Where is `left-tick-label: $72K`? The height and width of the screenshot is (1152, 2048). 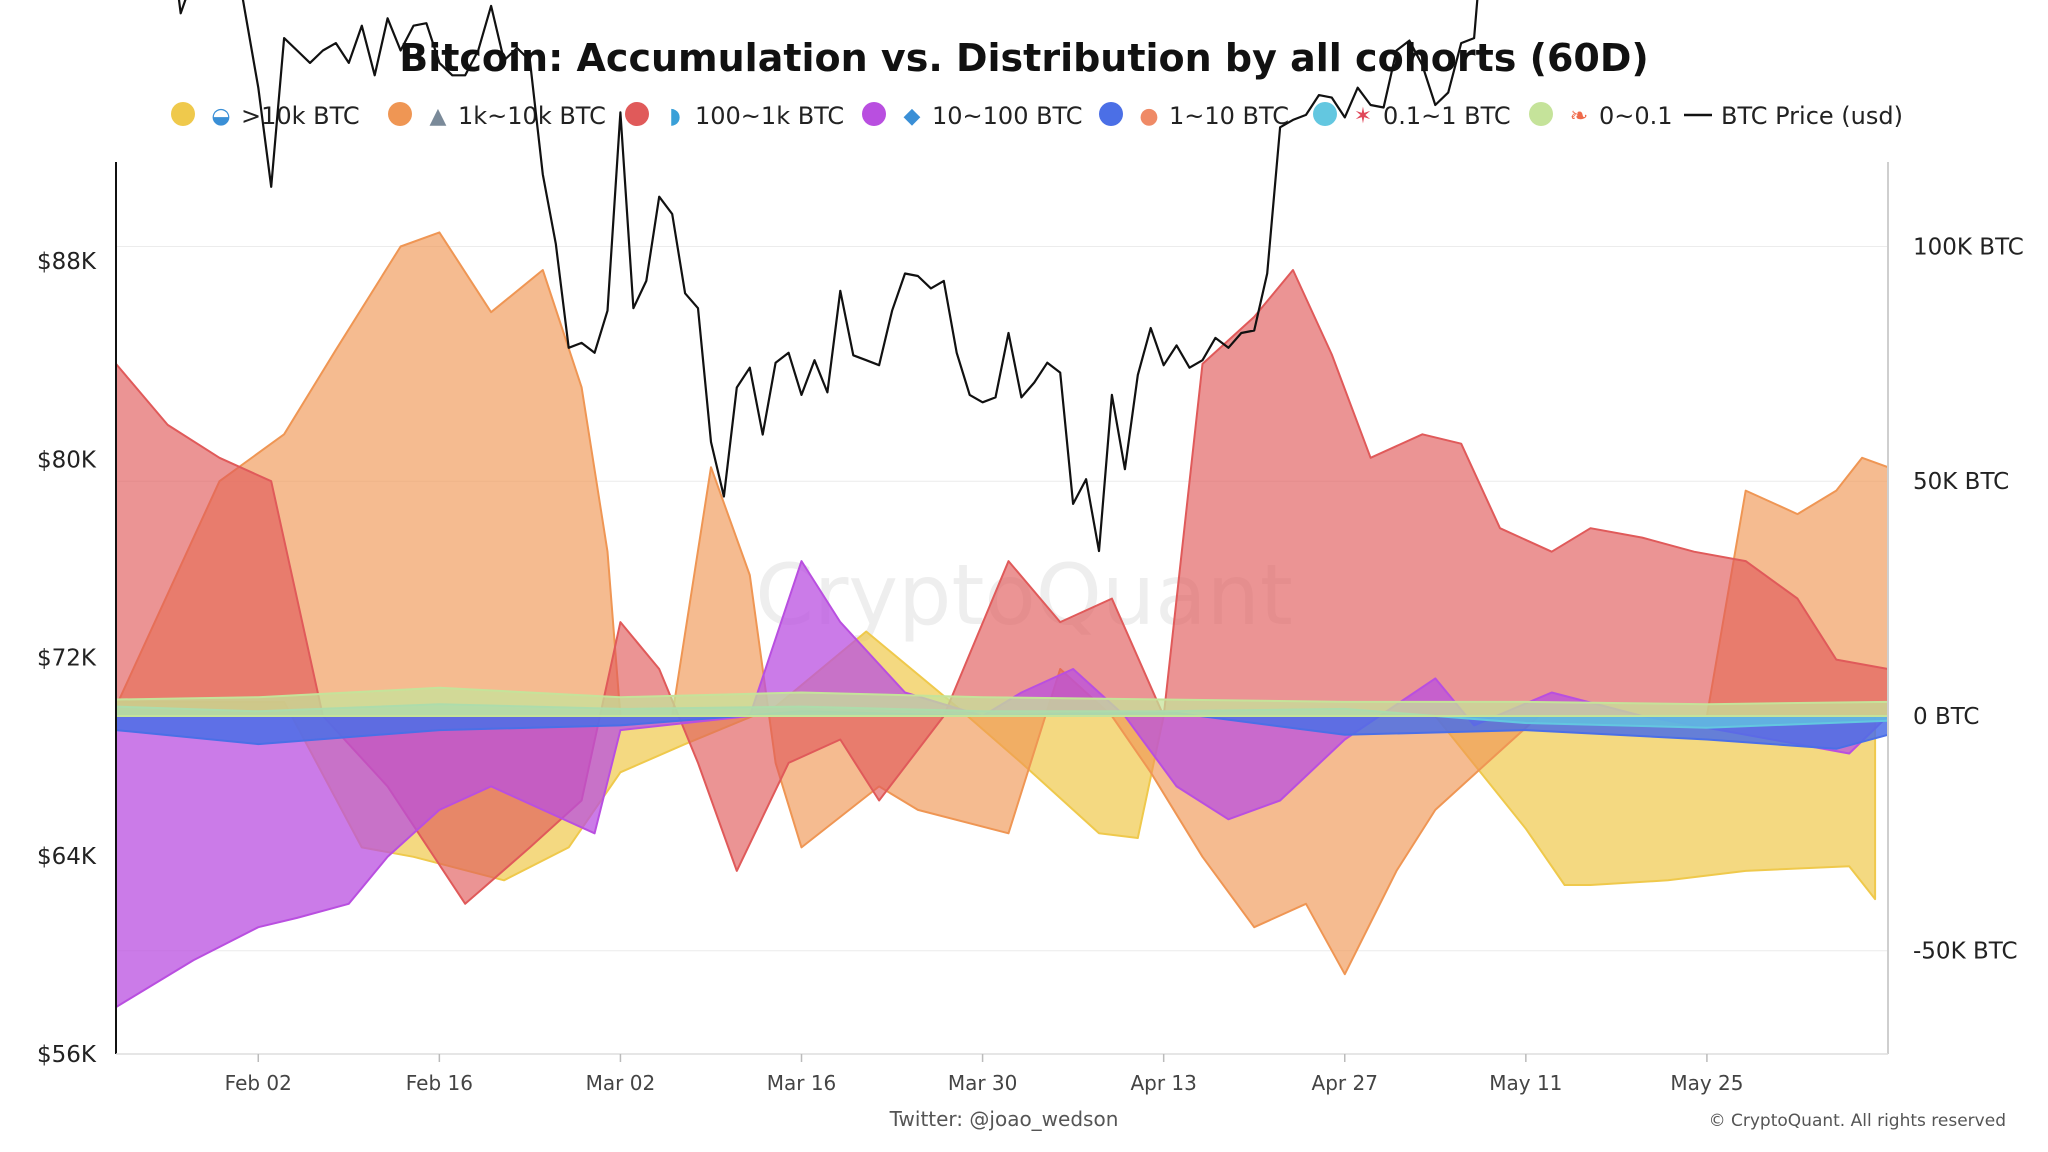 left-tick-label: $72K is located at coordinates (67, 659).